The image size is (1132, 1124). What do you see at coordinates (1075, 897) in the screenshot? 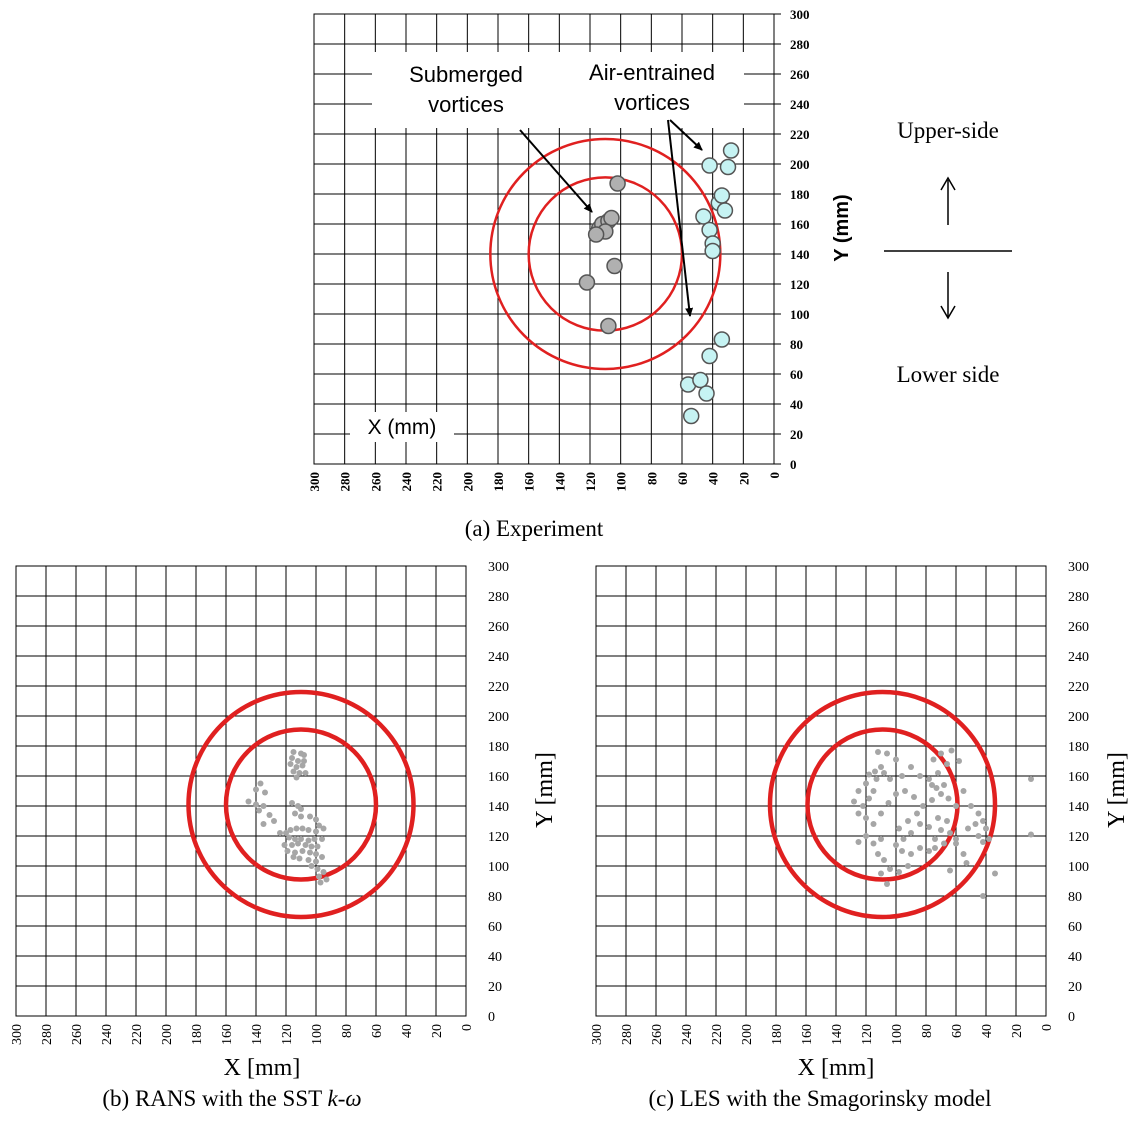
I see `y-tick-label: 80` at bounding box center [1075, 897].